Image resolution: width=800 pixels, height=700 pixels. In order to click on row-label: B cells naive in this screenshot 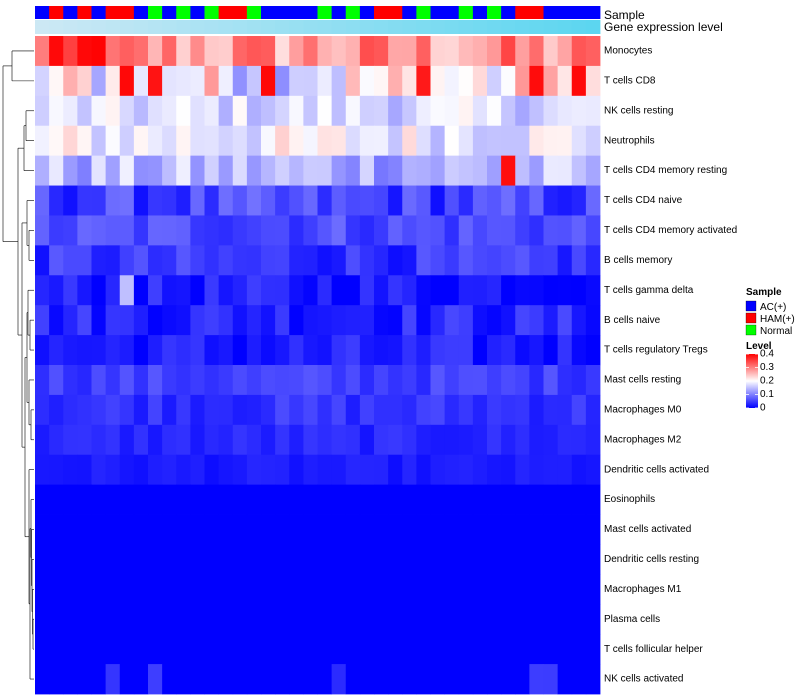, I will do `click(632, 320)`.